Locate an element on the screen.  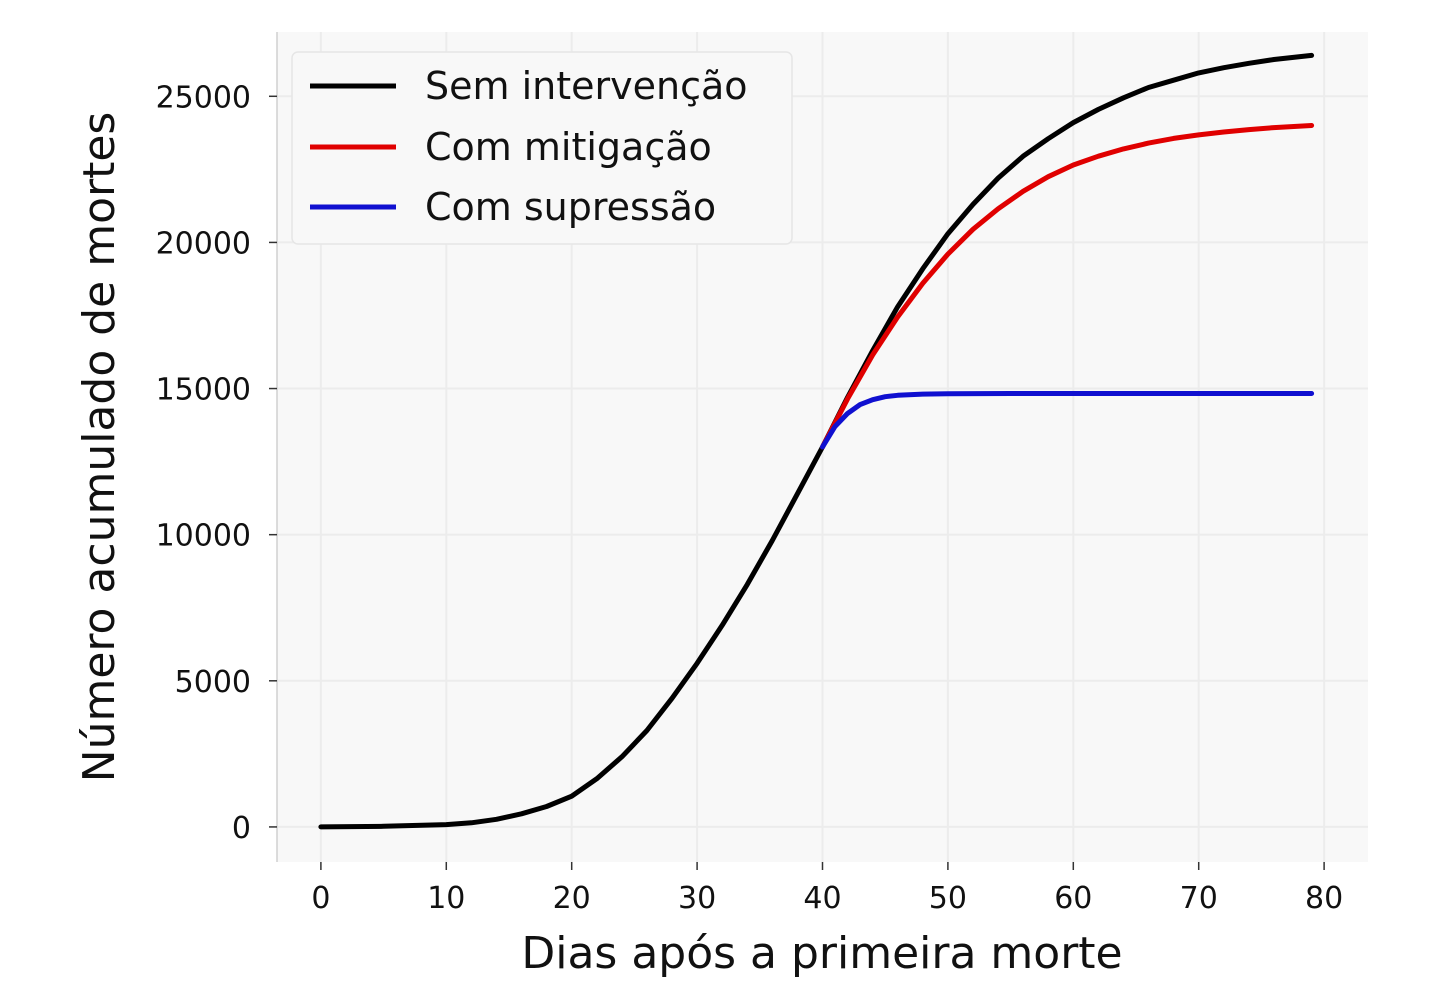
legend-label-com-supressao: Com supressão is located at coordinates (570, 207).